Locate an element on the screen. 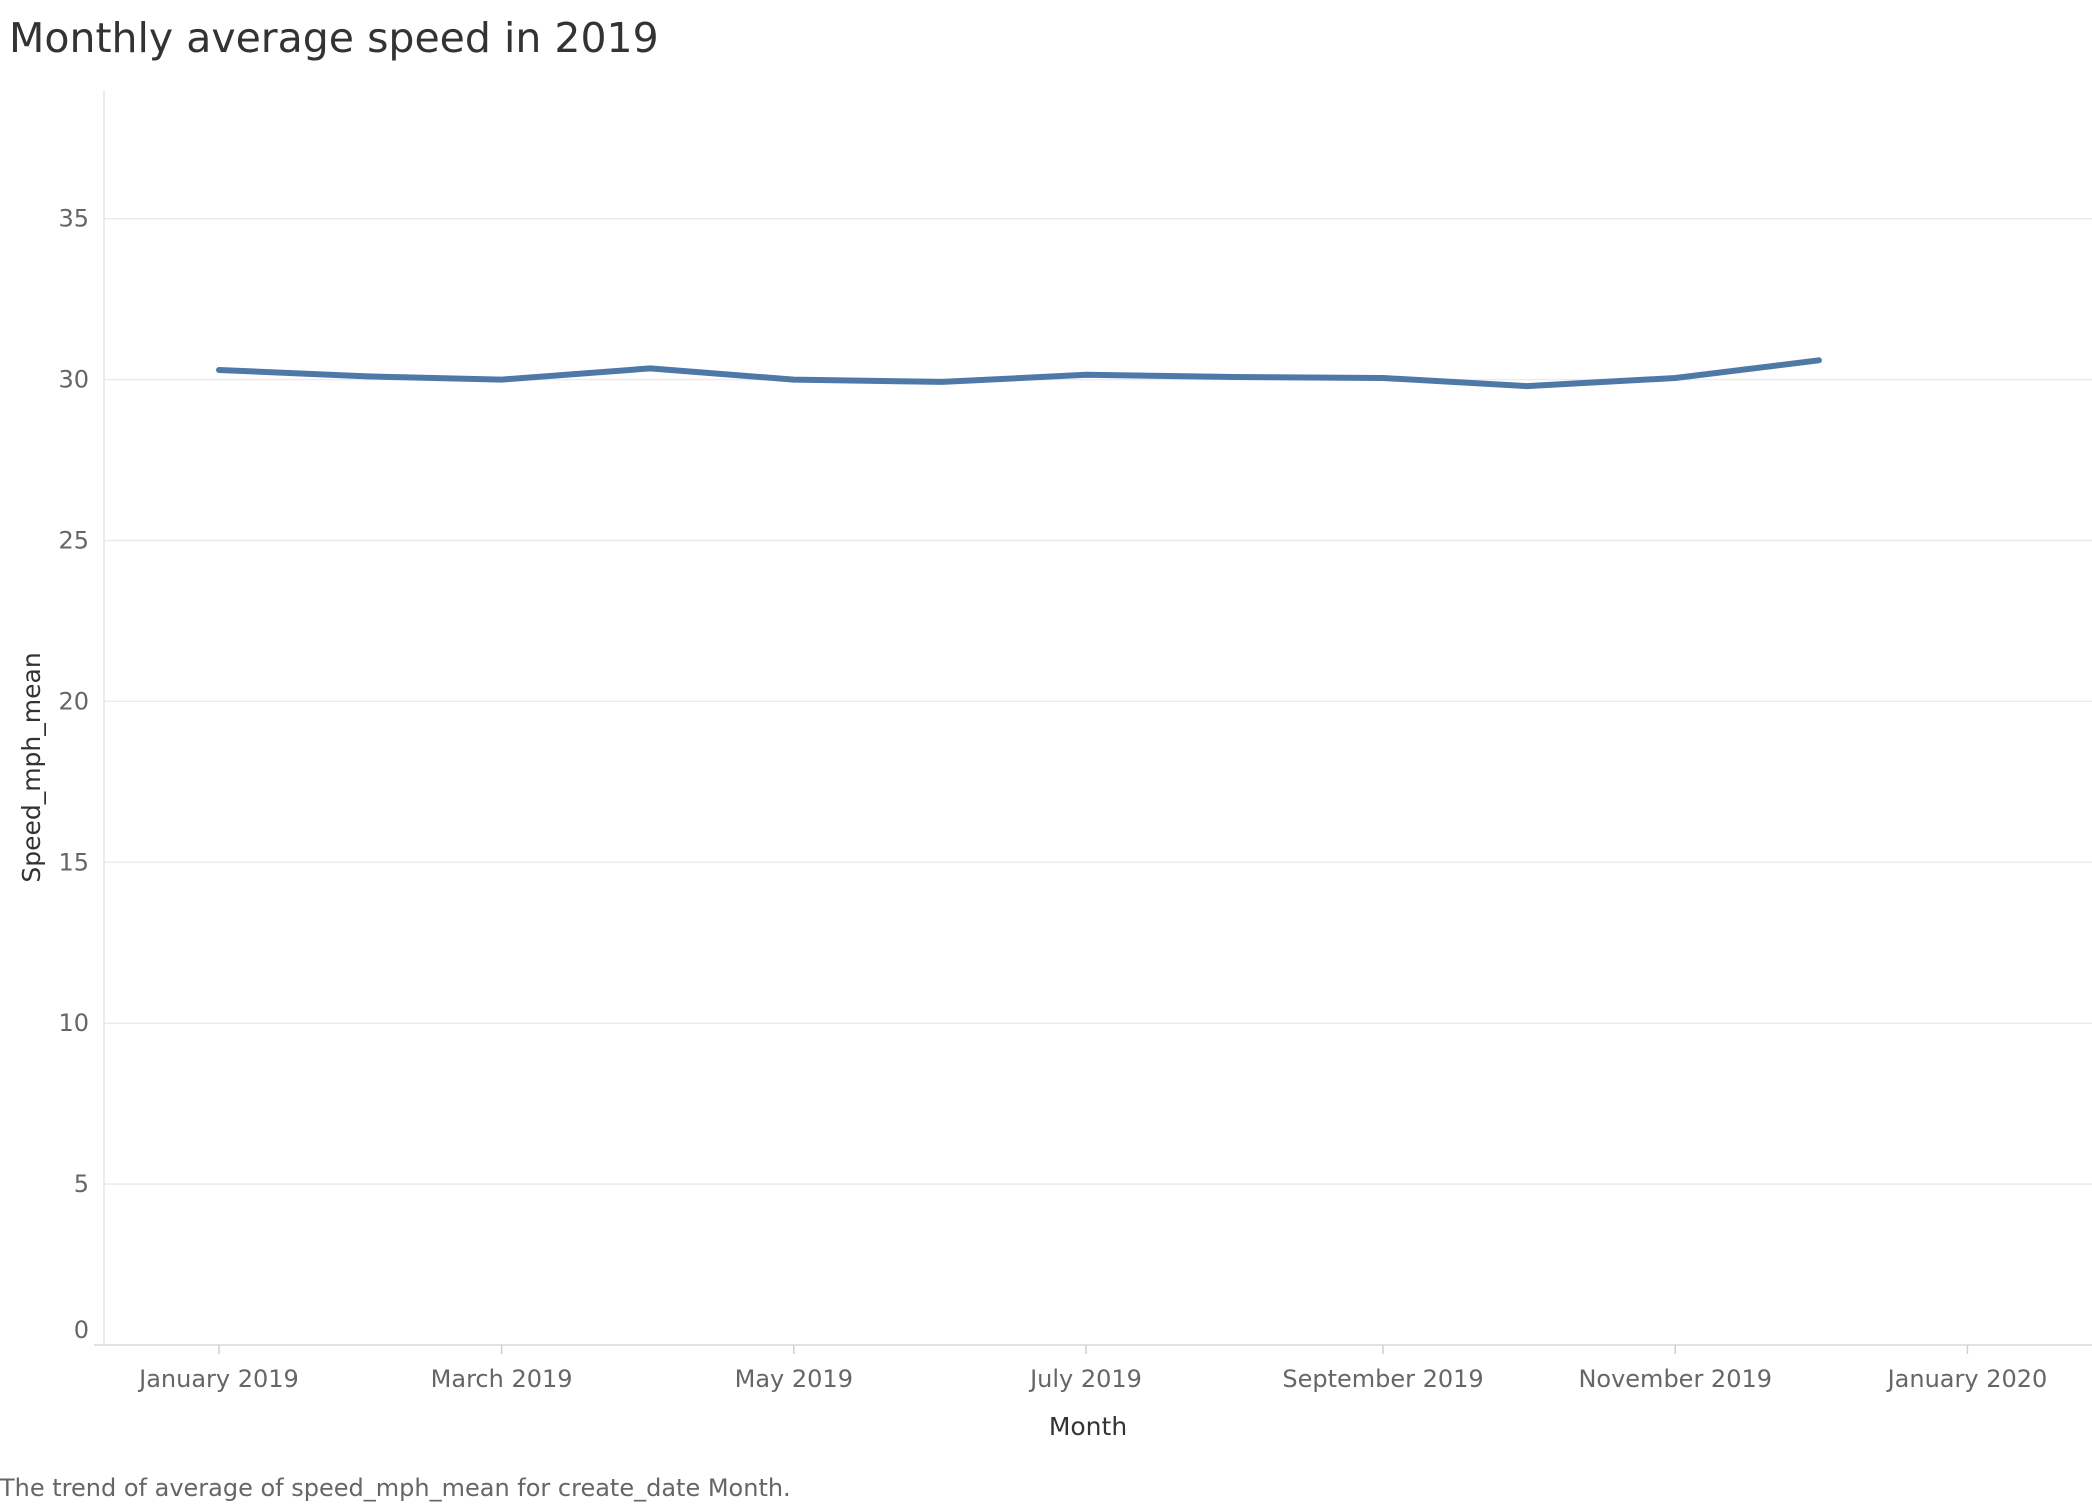 Image resolution: width=2092 pixels, height=1506 pixels. y-tick-label: 30 is located at coordinates (73, 380).